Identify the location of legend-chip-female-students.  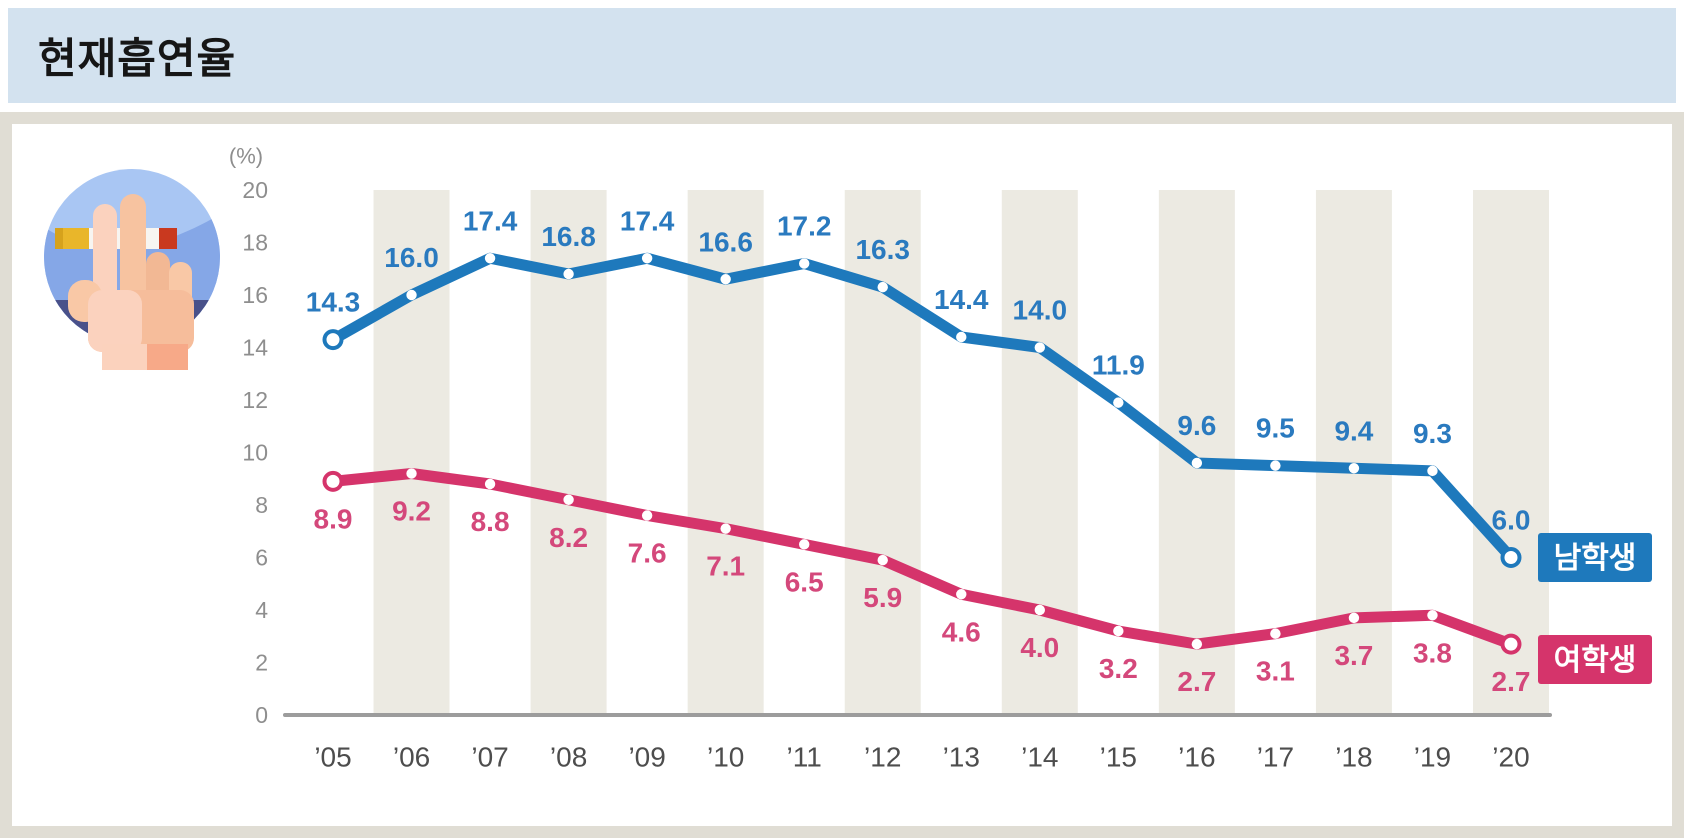
(1595, 659).